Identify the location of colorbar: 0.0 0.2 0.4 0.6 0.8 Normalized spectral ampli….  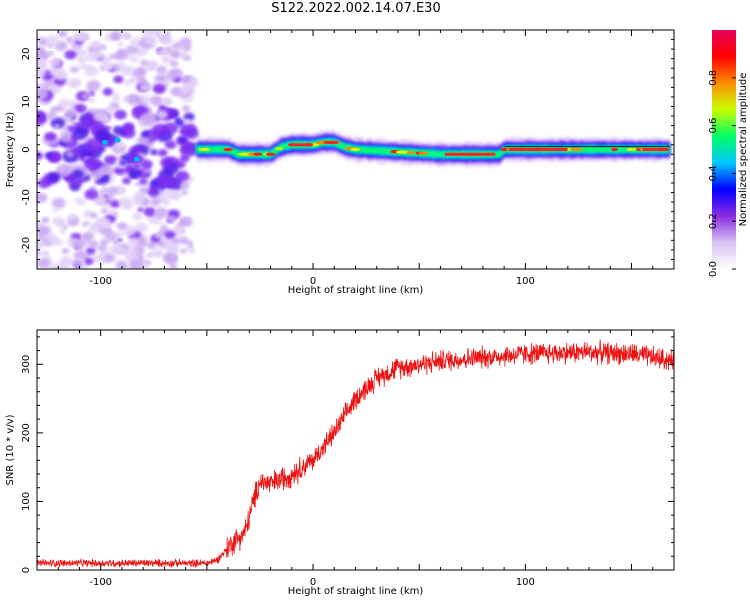
(728, 153).